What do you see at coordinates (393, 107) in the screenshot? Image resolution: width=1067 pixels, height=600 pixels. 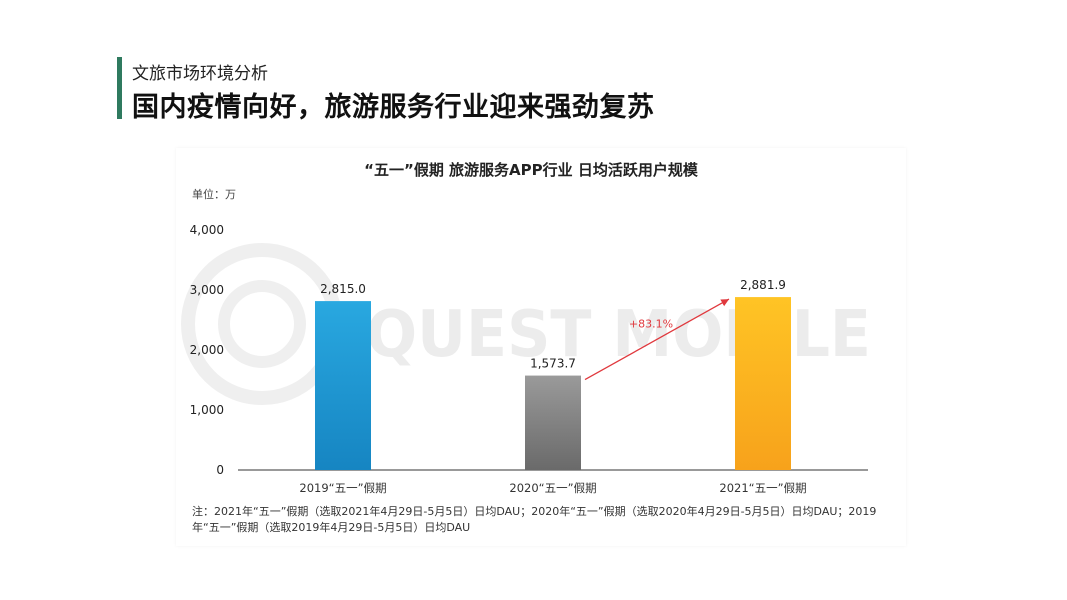 I see `page-title: 国内疫情向好，旅游服务行业迎来强劲复苏` at bounding box center [393, 107].